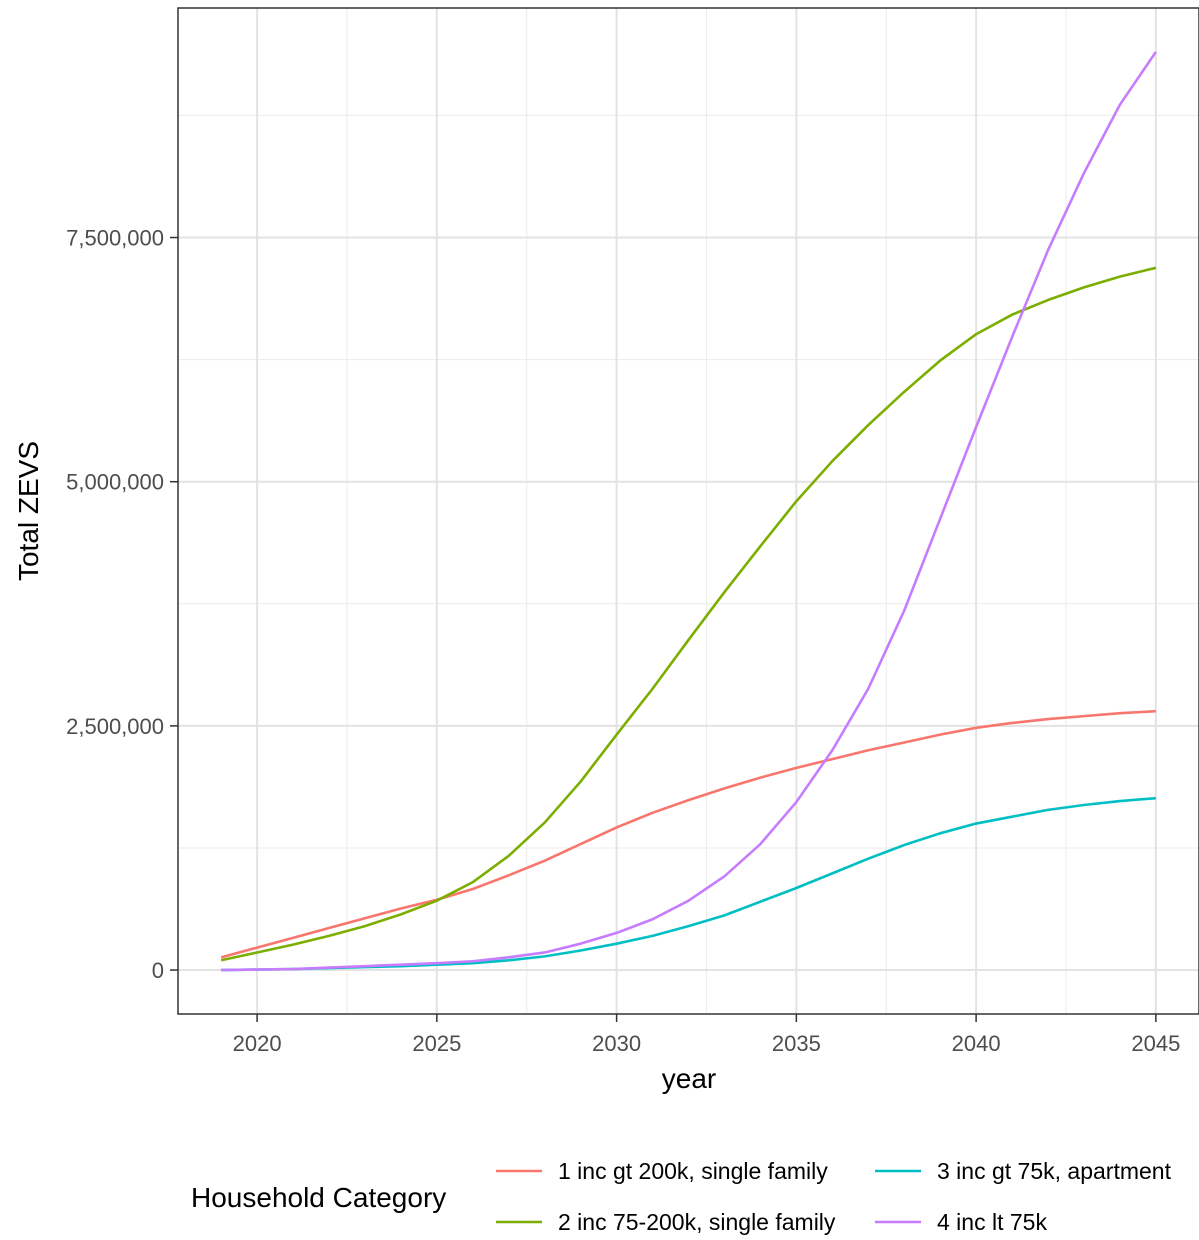  What do you see at coordinates (976, 1043) in the screenshot?
I see `x-tick-label: 2040` at bounding box center [976, 1043].